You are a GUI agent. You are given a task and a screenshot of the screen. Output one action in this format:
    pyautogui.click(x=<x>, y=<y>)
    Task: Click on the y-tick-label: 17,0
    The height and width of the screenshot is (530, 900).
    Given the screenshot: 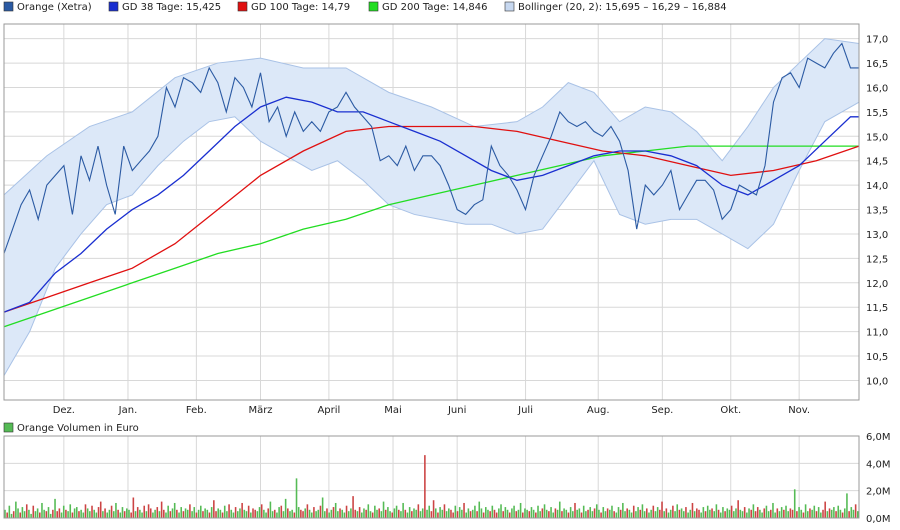 What is the action you would take?
    pyautogui.click(x=877, y=40)
    